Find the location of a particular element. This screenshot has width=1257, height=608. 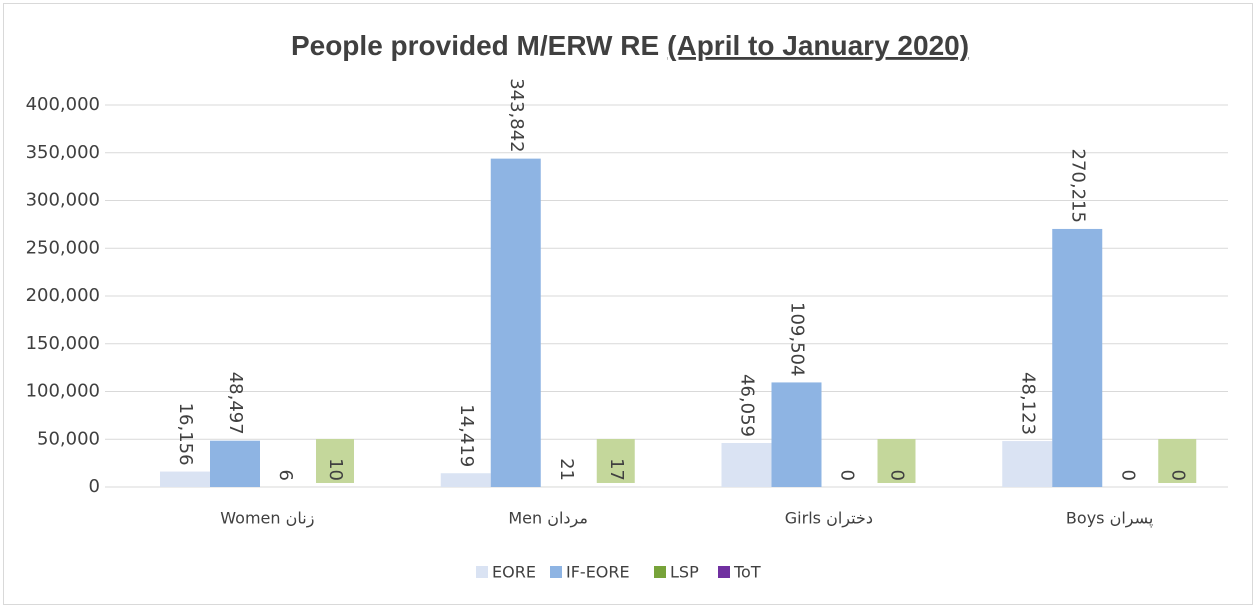

y-tick-label: 200,000 is located at coordinates (63, 295).